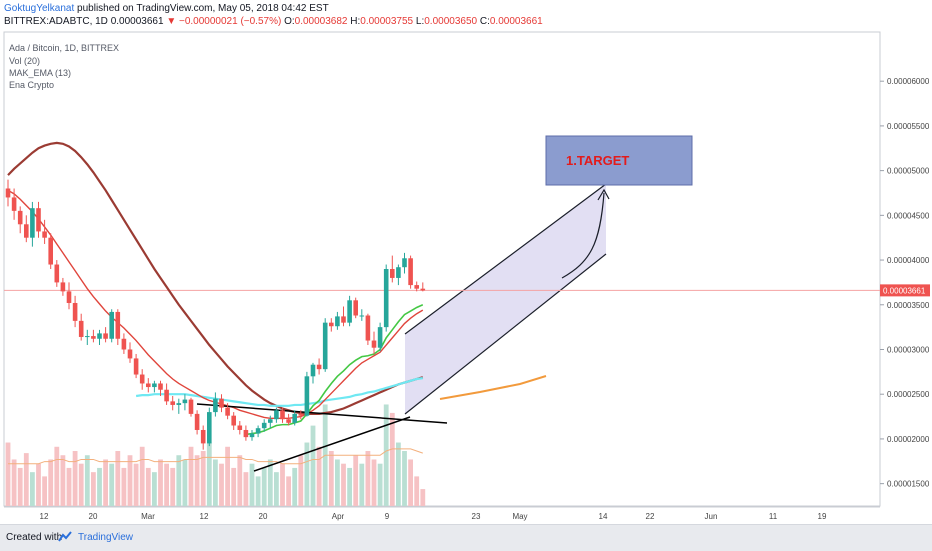 The height and width of the screenshot is (551, 932). Describe the element at coordinates (822, 516) in the screenshot. I see `x-tick-label: 19` at that location.